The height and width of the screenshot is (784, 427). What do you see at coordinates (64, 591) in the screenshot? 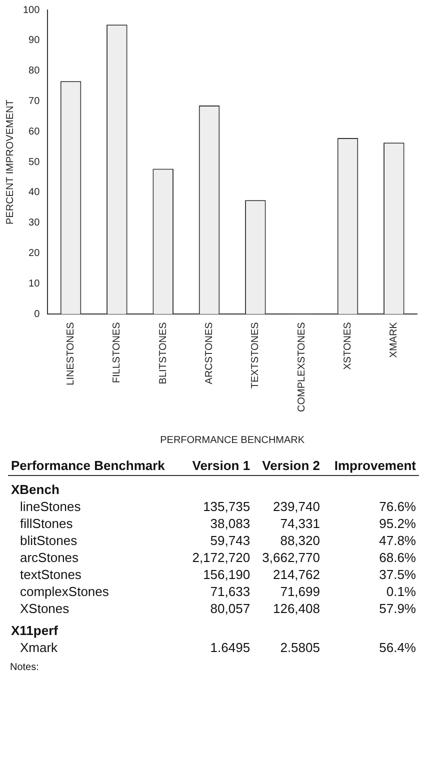
I see `category-label: complexStones` at bounding box center [64, 591].